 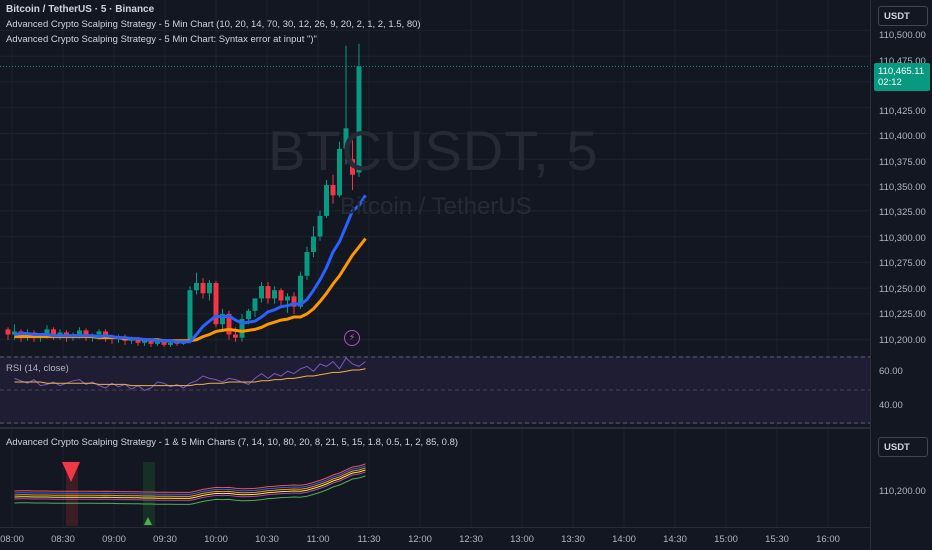 I want to click on time-tick: 09:00, so click(x=114, y=539).